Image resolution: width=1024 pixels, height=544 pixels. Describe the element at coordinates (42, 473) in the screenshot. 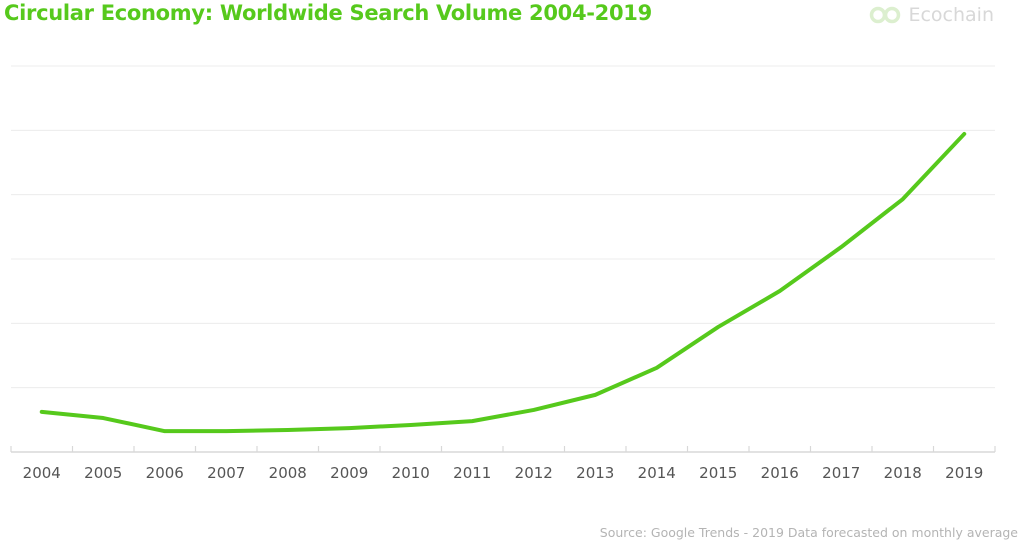

I see `x-tick-label: 2004` at that location.